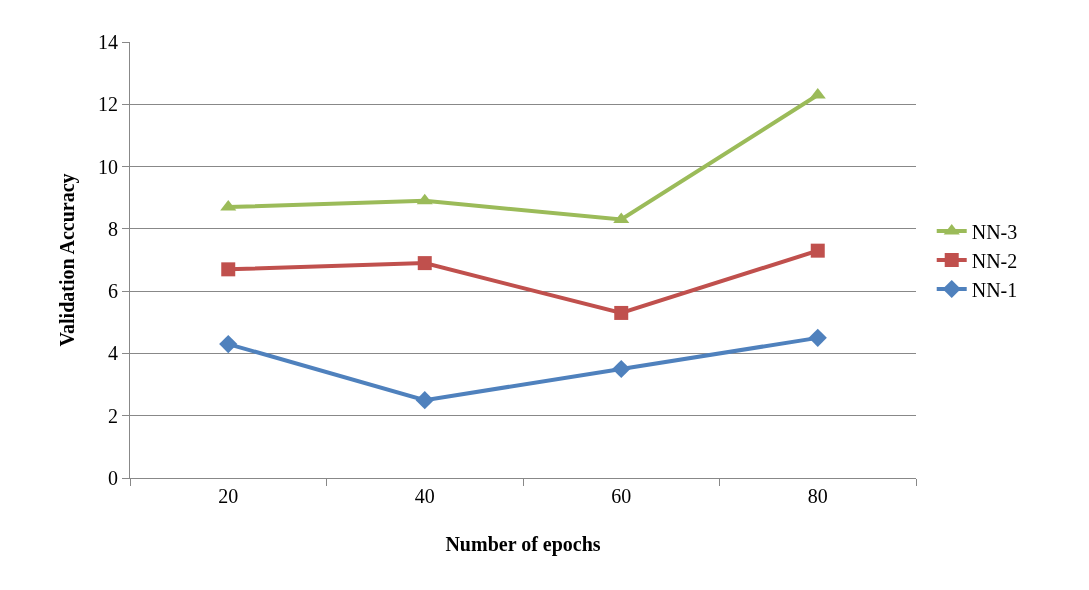 The width and height of the screenshot is (1089, 590). Describe the element at coordinates (108, 166) in the screenshot. I see `y-tick-label: 10` at that location.